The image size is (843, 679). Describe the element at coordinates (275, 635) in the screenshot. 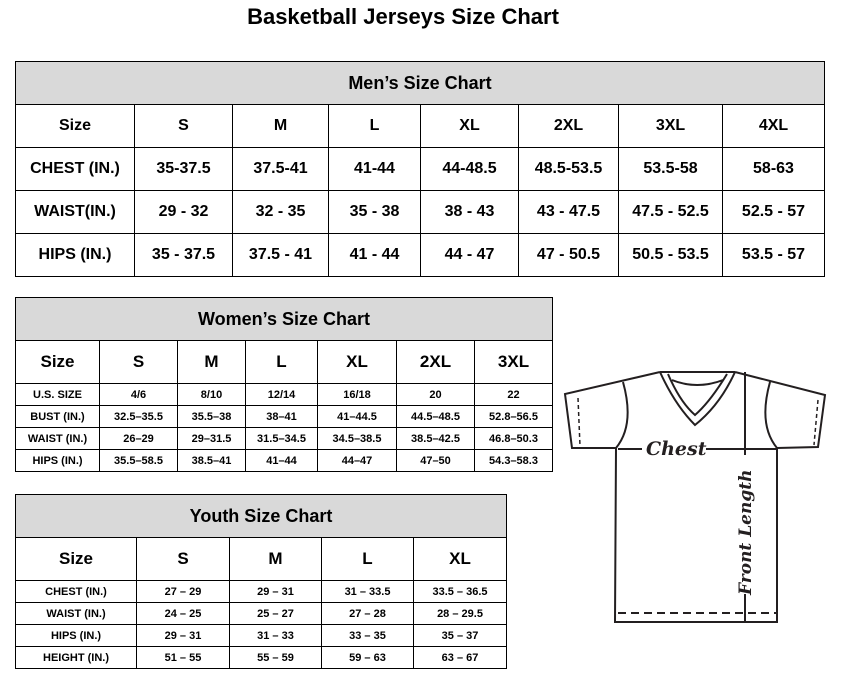

I see `table-cell: 31 – 33` at that location.